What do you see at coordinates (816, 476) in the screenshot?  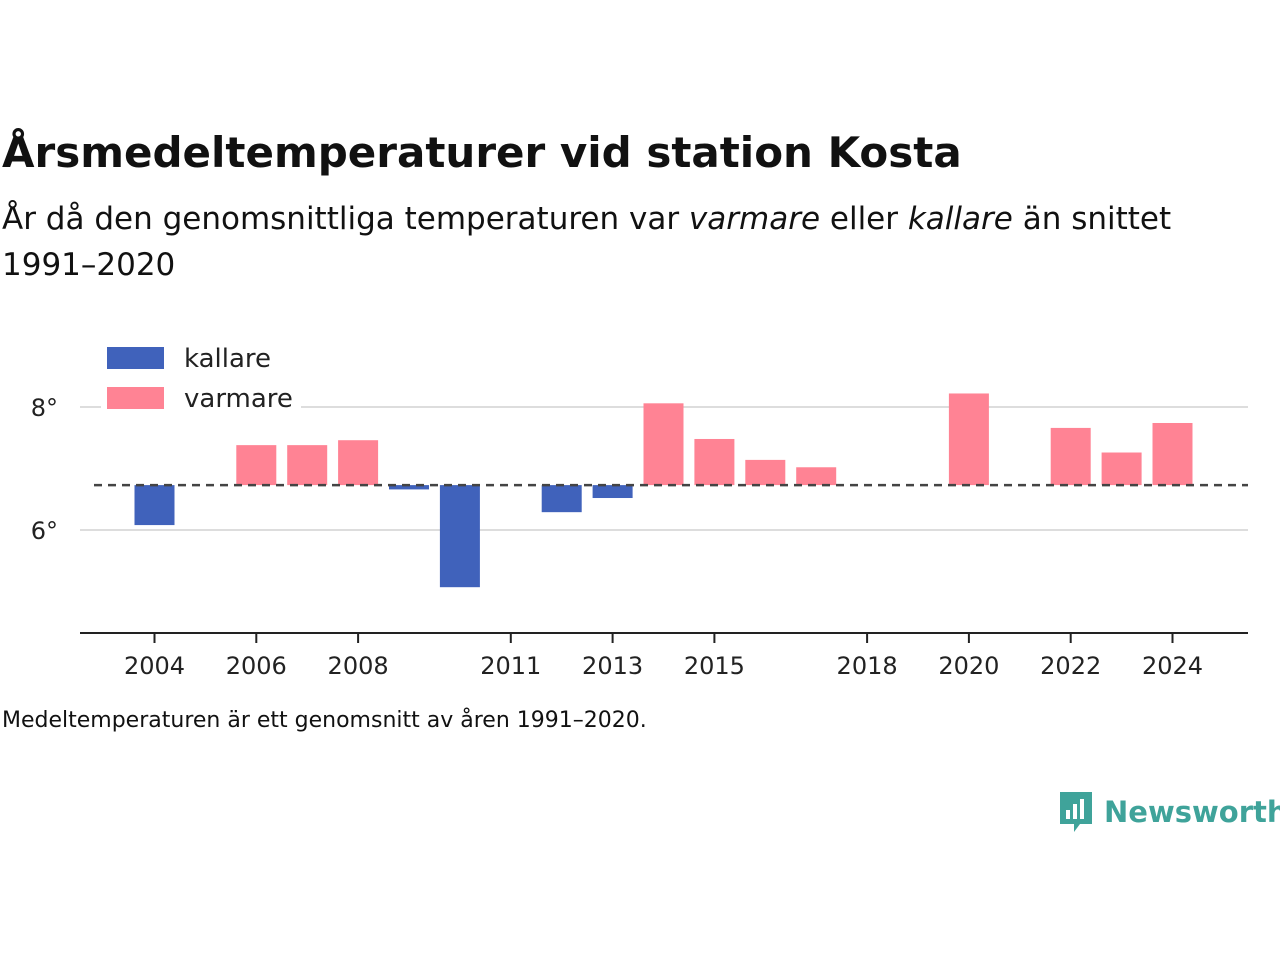 I see `bar-2017` at bounding box center [816, 476].